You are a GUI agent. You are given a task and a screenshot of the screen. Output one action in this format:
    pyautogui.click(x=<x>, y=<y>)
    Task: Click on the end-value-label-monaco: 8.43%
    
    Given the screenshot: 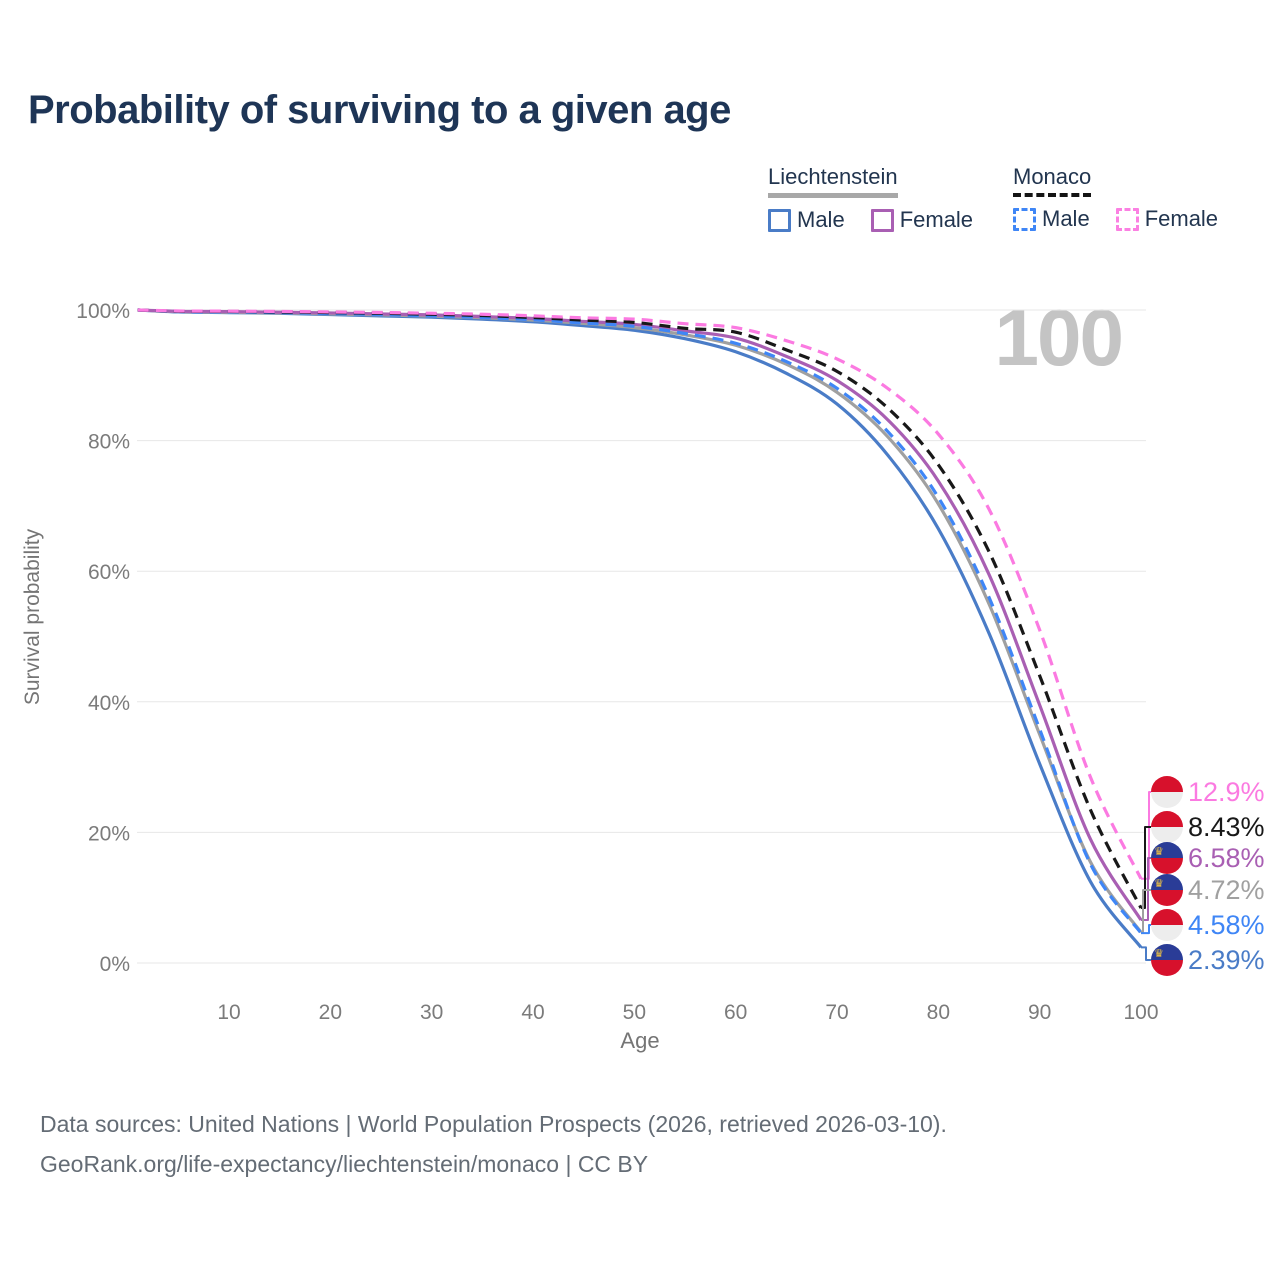 What is the action you would take?
    pyautogui.click(x=1226, y=827)
    